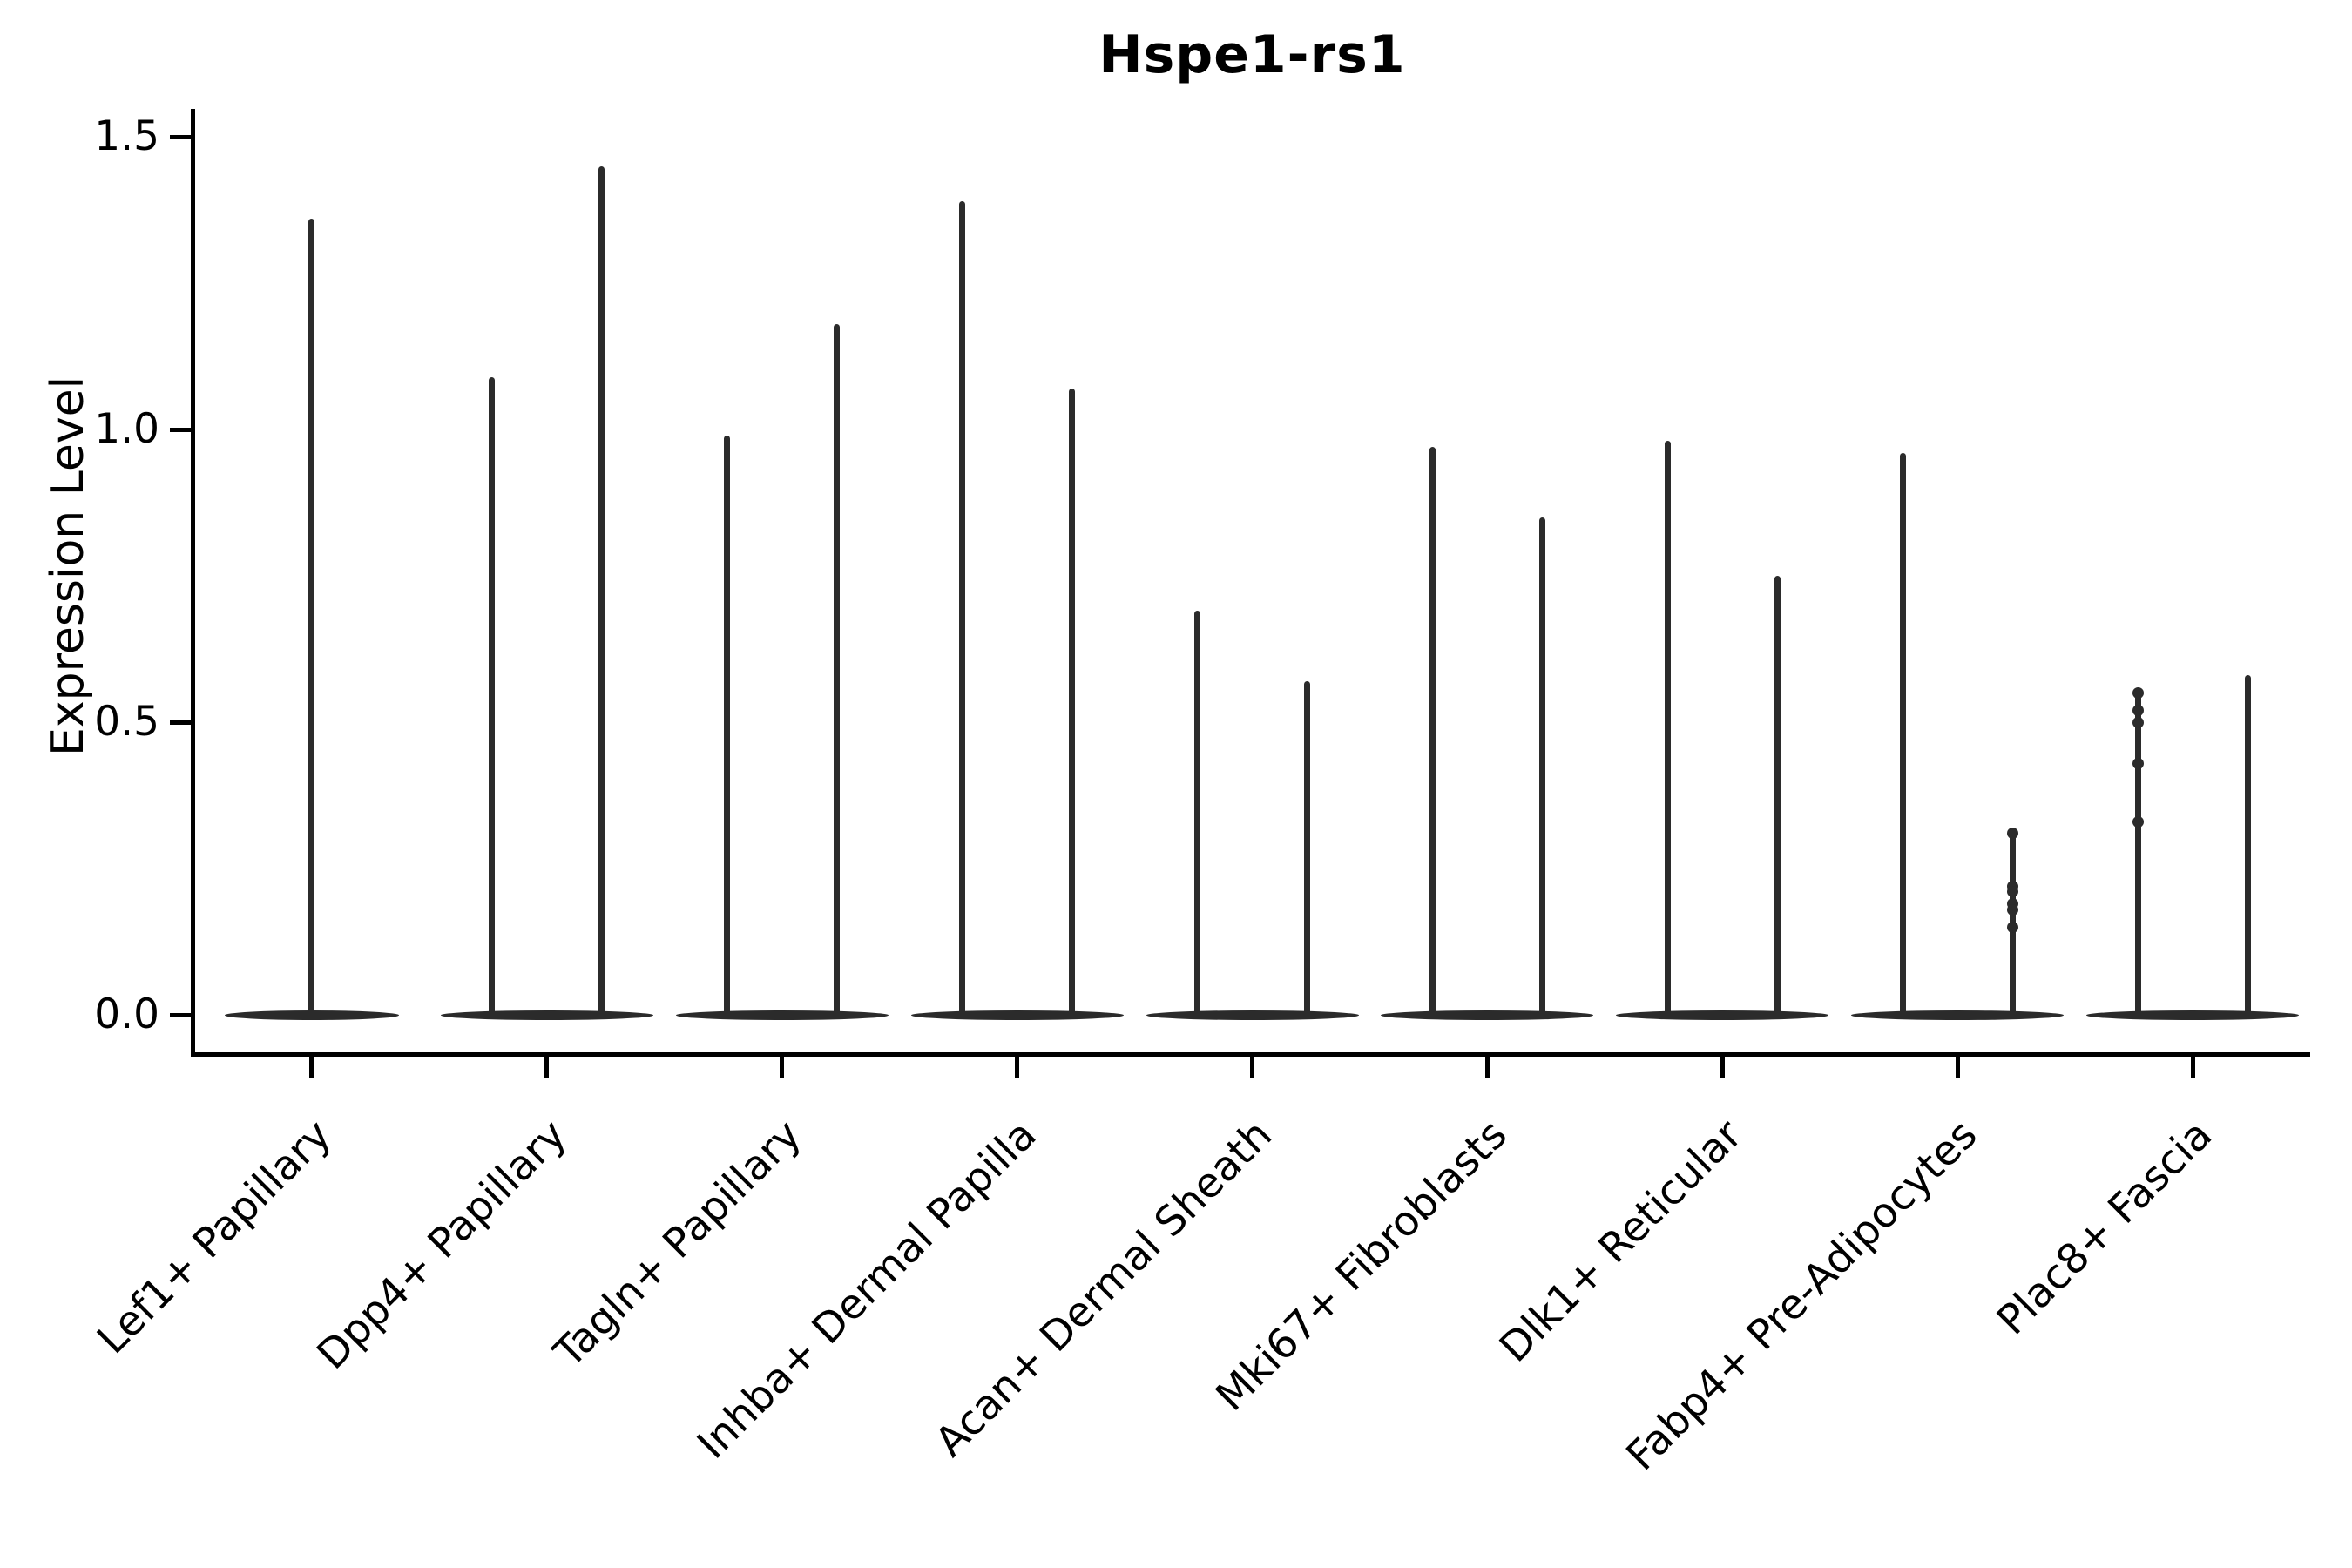 This screenshot has height=1568, width=2352. Describe the element at coordinates (126, 722) in the screenshot. I see `y-tick-label: 0.5` at that location.